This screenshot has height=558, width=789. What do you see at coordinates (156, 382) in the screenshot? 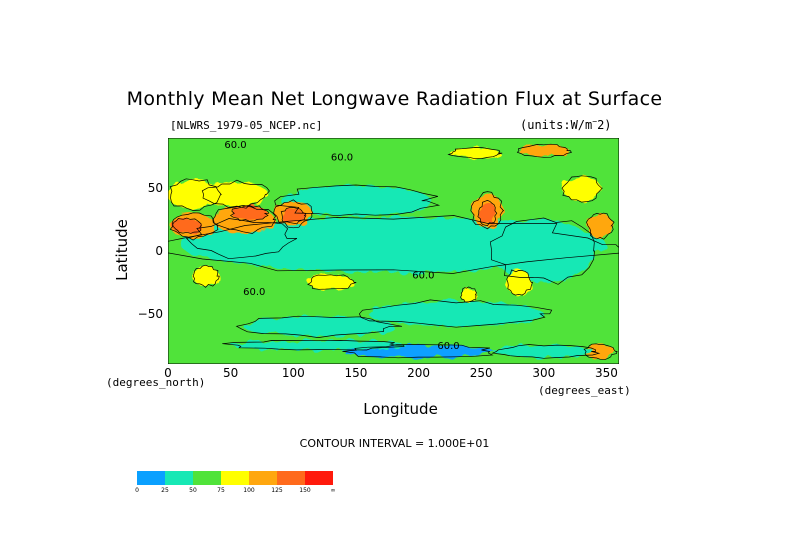
I see `y-units-label: (degrees_north)` at bounding box center [156, 382].